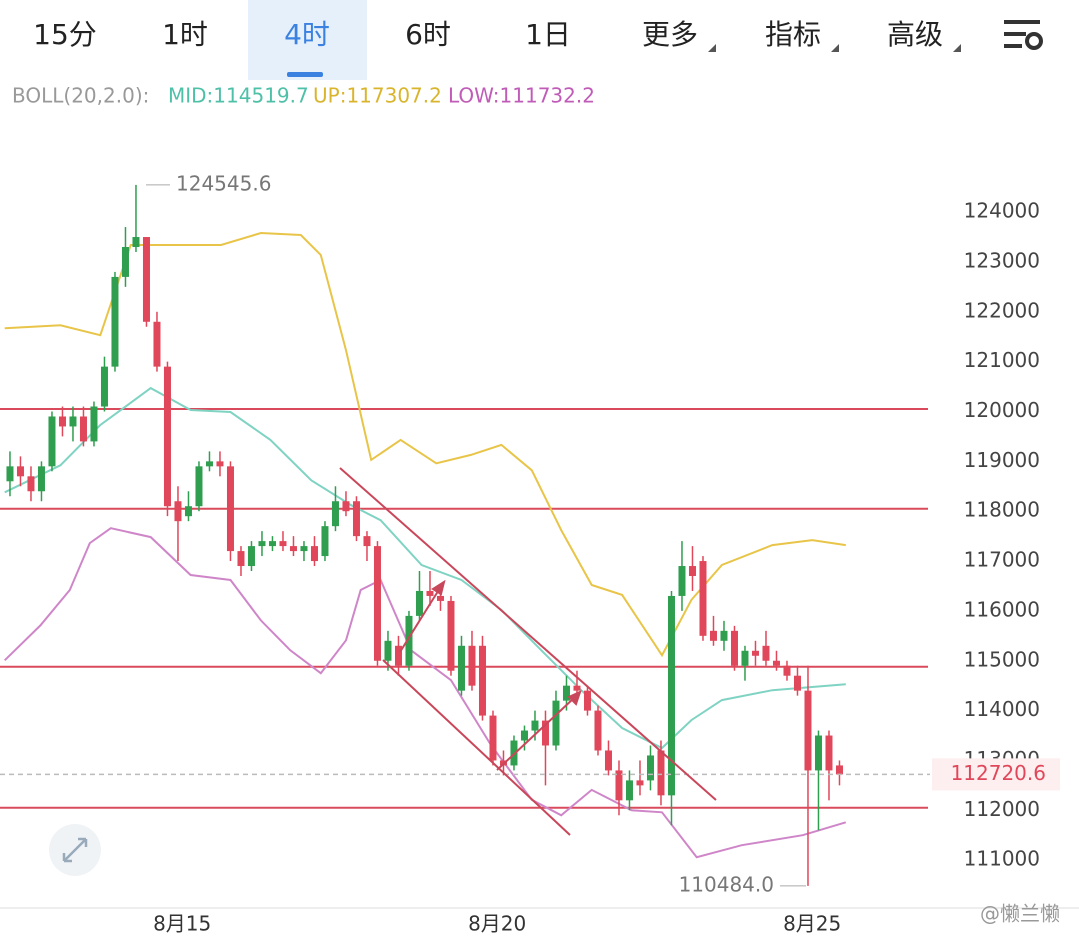 Image resolution: width=1079 pixels, height=944 pixels. I want to click on y-tick-label: 122000, so click(1002, 310).